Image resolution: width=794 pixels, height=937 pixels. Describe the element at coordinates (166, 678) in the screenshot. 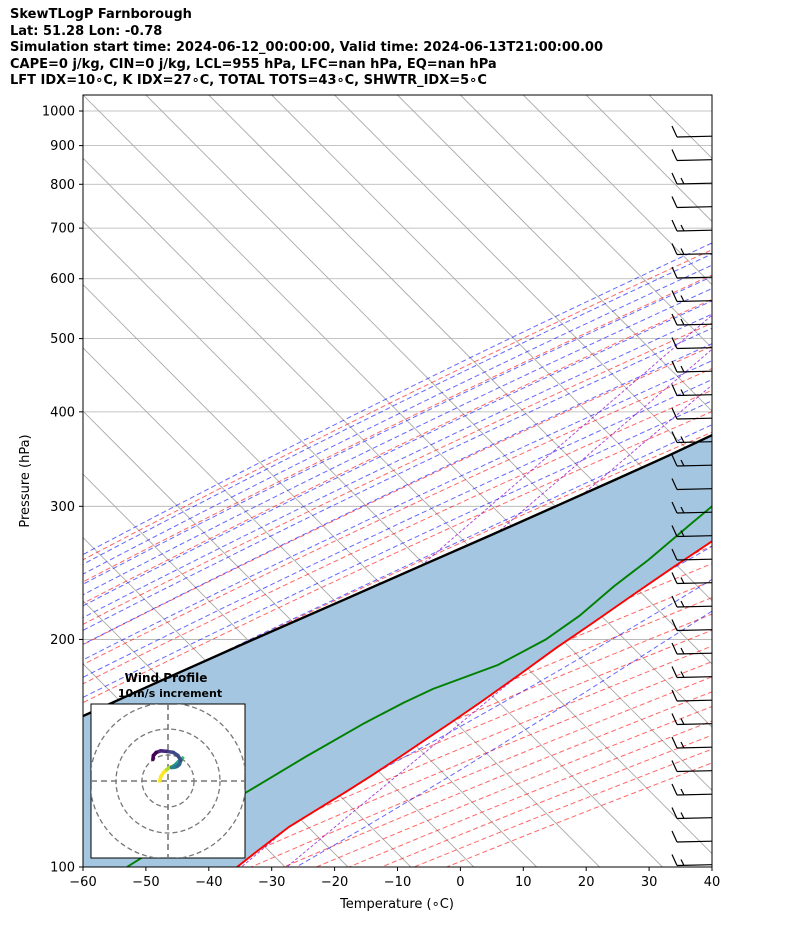

I see `inset-title: Wind Profile` at that location.